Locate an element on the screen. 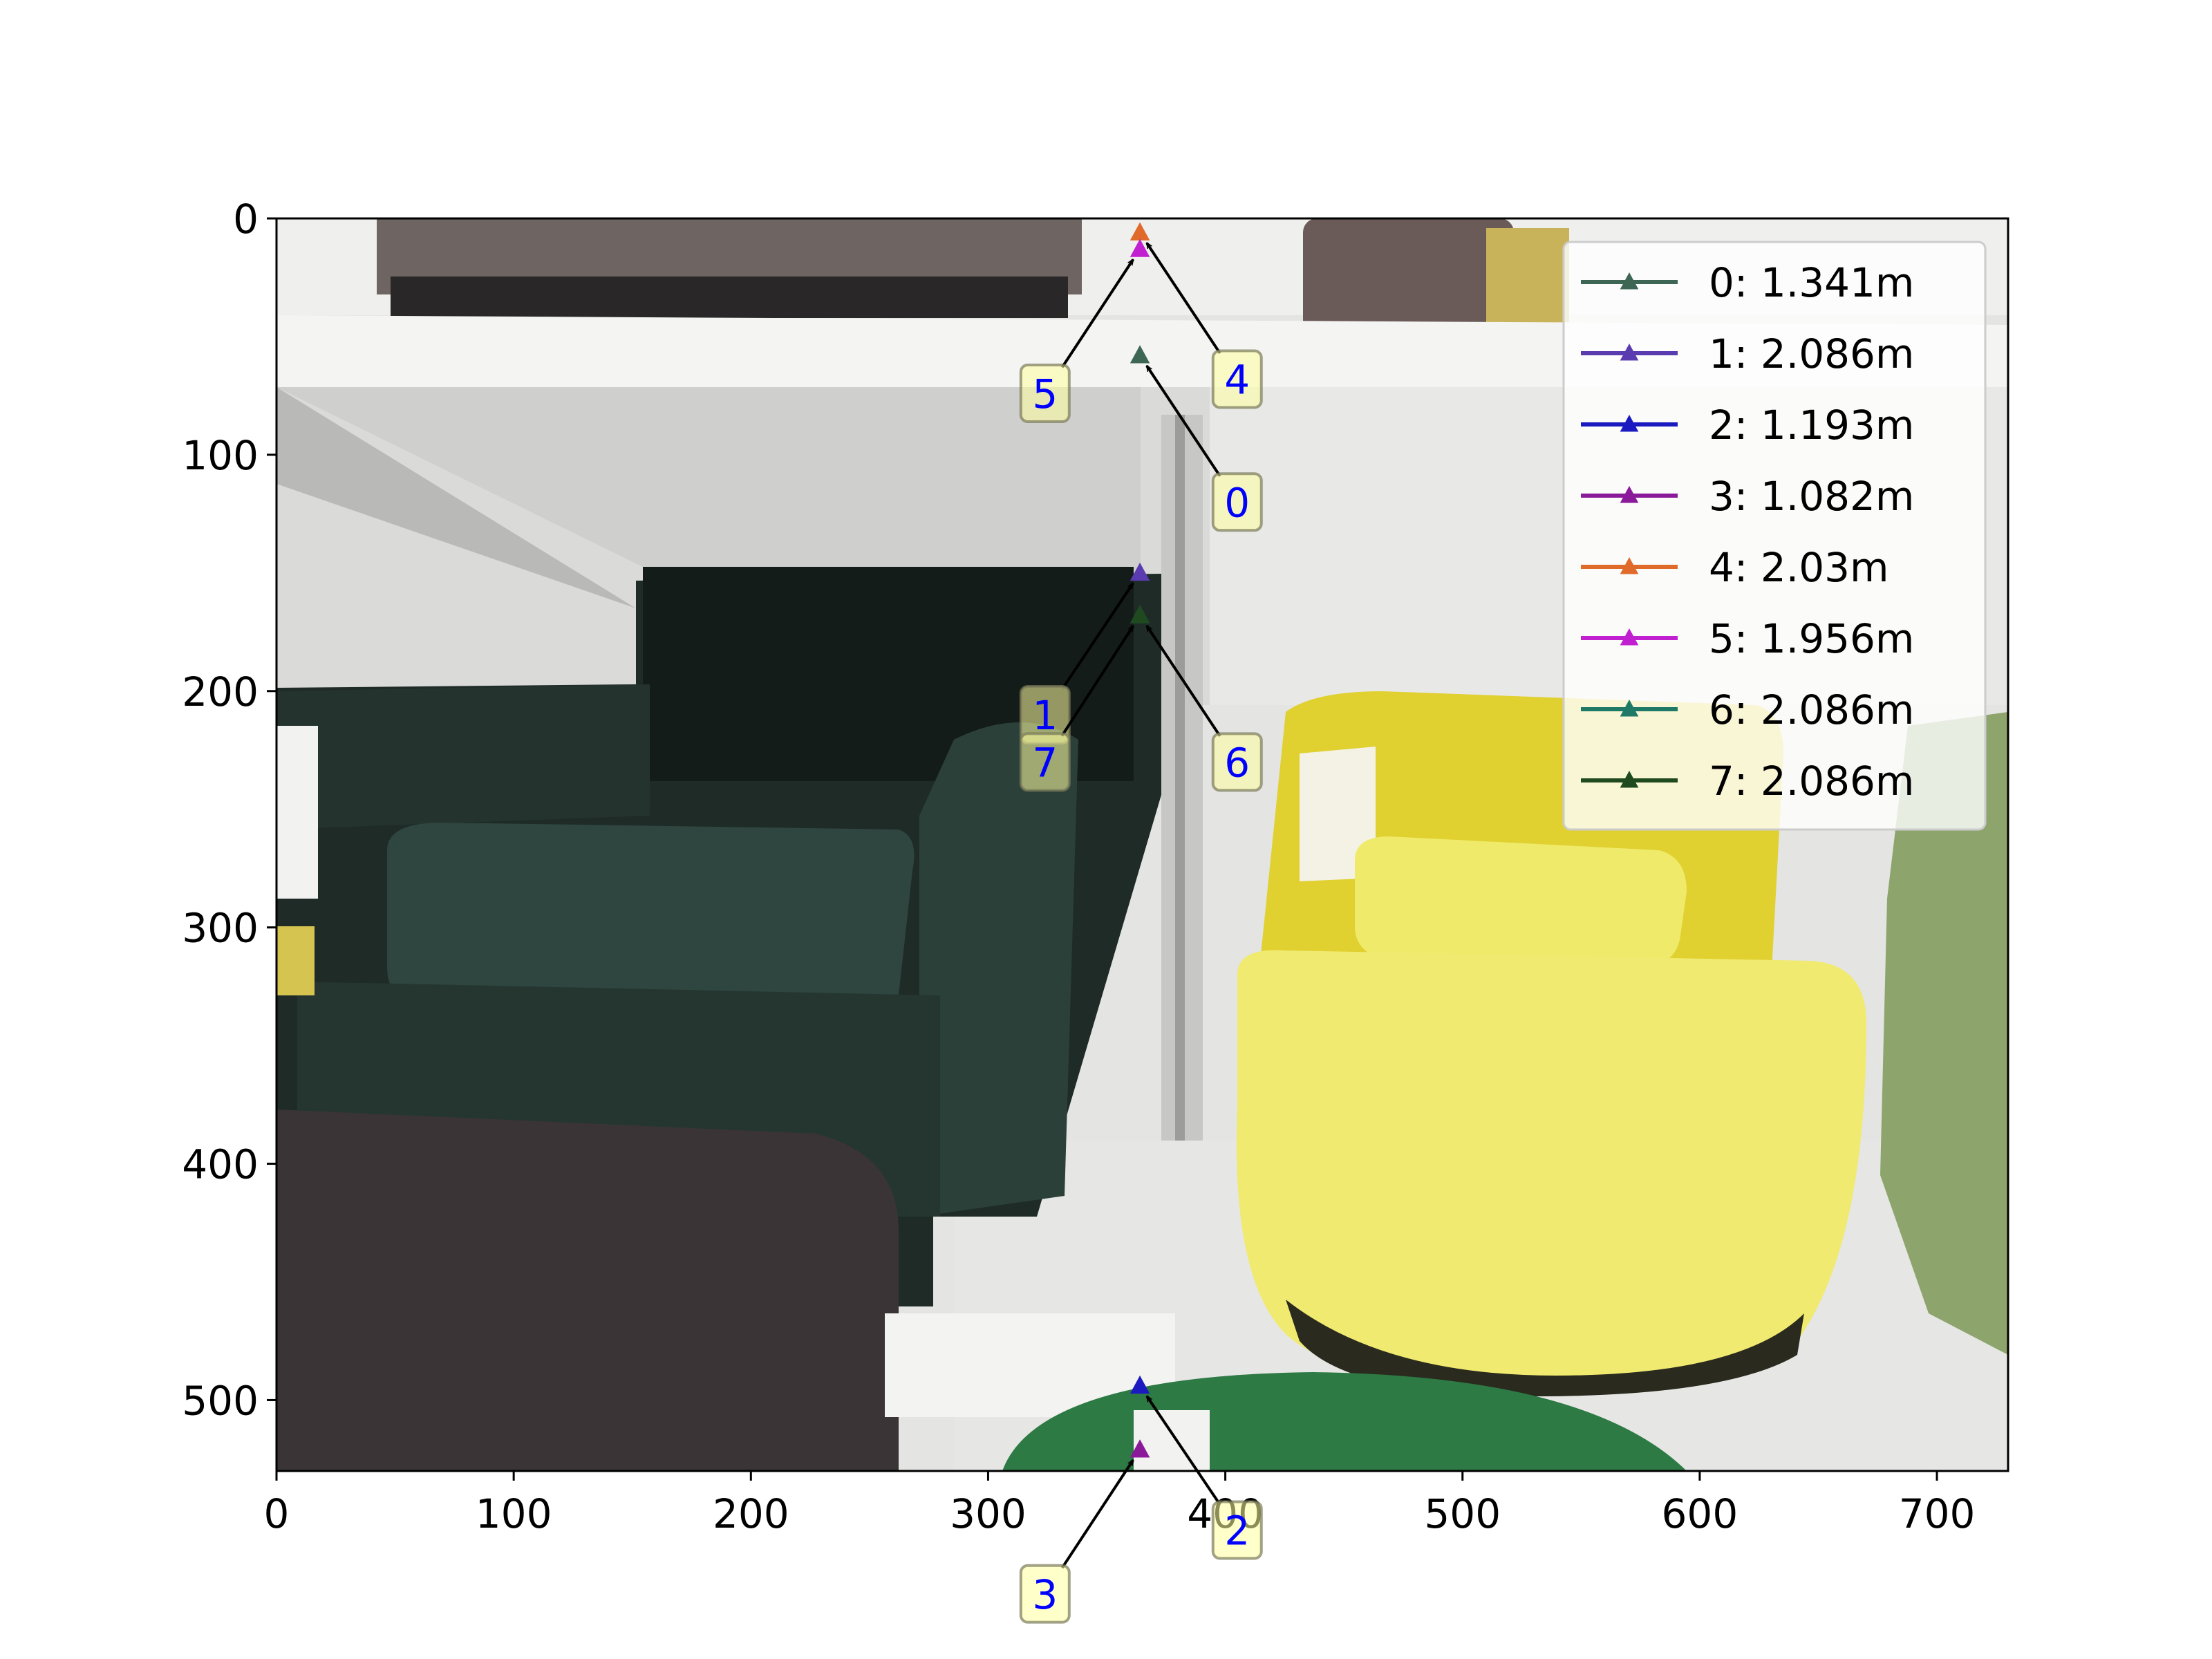  legend-entry-4: 4: 2.03m is located at coordinates (1799, 567).